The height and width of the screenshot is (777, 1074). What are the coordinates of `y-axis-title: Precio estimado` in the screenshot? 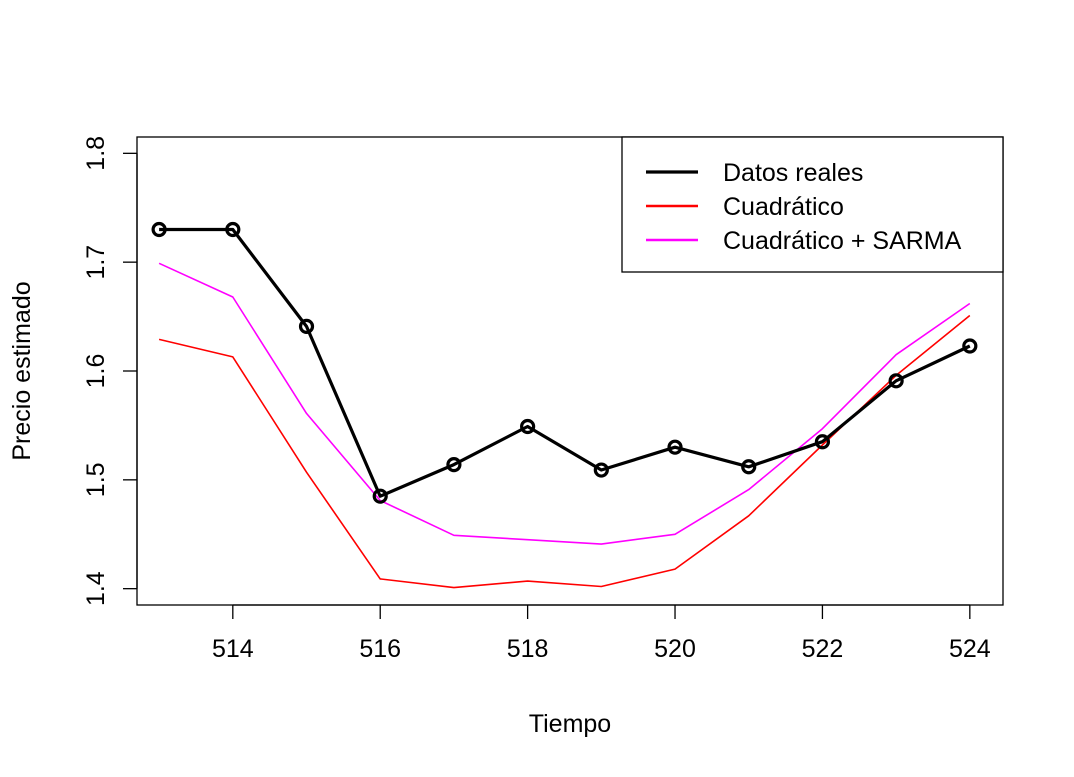 It's located at (22, 370).